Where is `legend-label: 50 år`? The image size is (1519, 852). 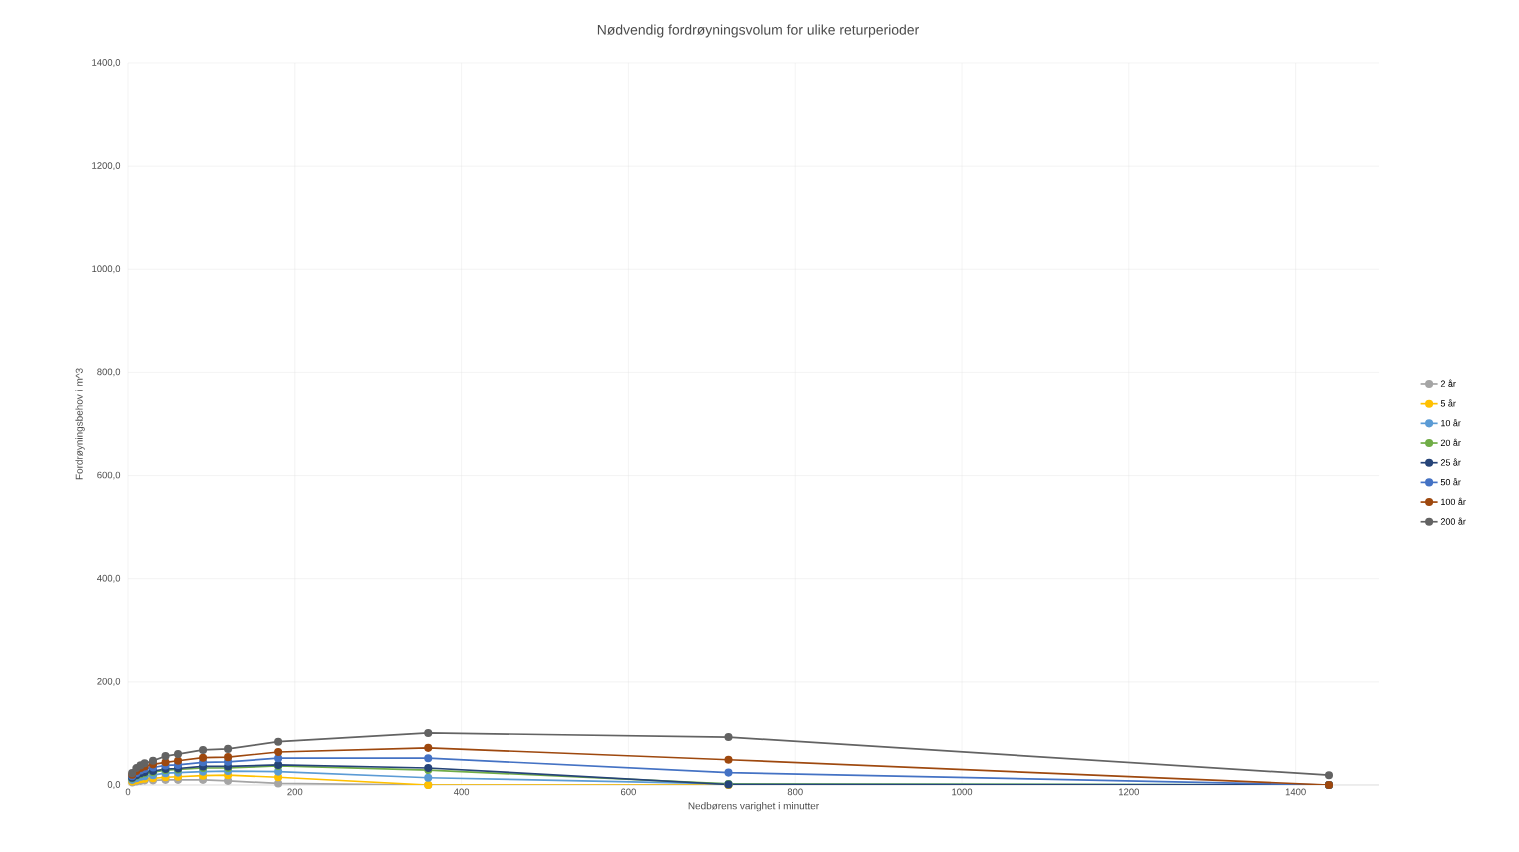
legend-label: 50 år is located at coordinates (1450, 482).